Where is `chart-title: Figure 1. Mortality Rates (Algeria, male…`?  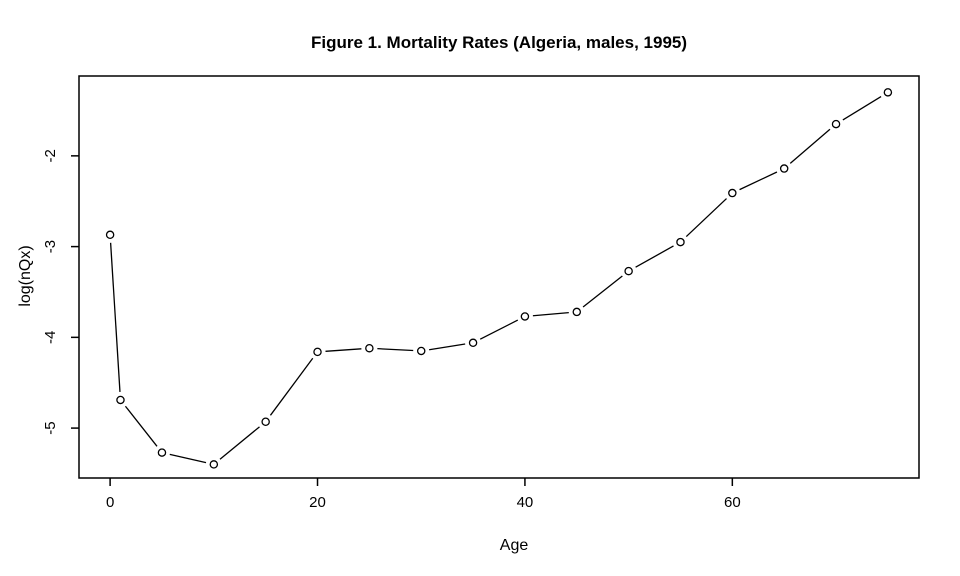 chart-title: Figure 1. Mortality Rates (Algeria, male… is located at coordinates (499, 42).